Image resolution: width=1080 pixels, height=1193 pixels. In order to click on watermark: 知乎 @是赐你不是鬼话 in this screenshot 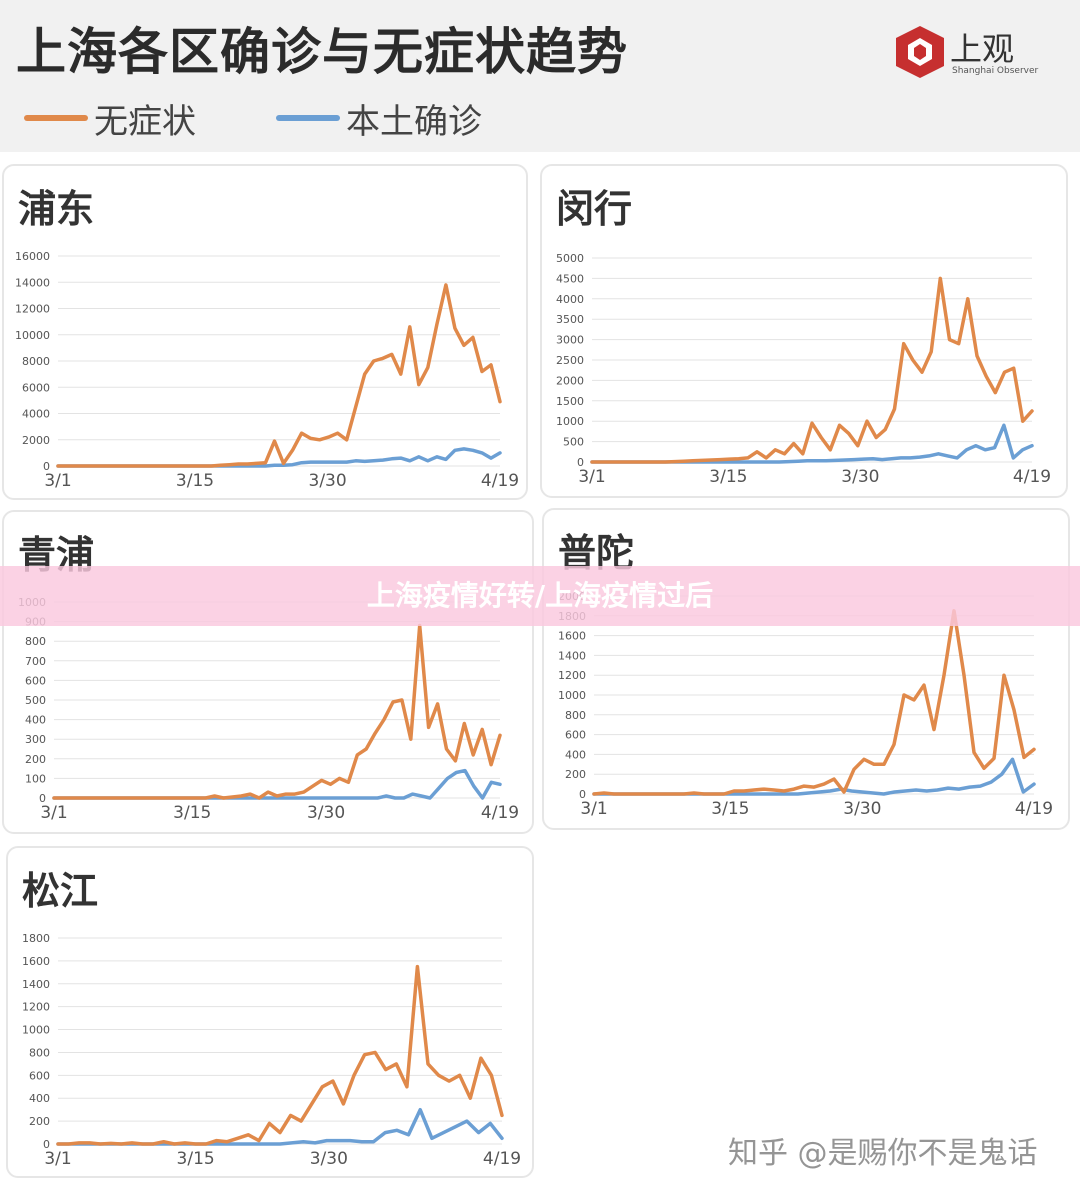, I will do `click(883, 1153)`.